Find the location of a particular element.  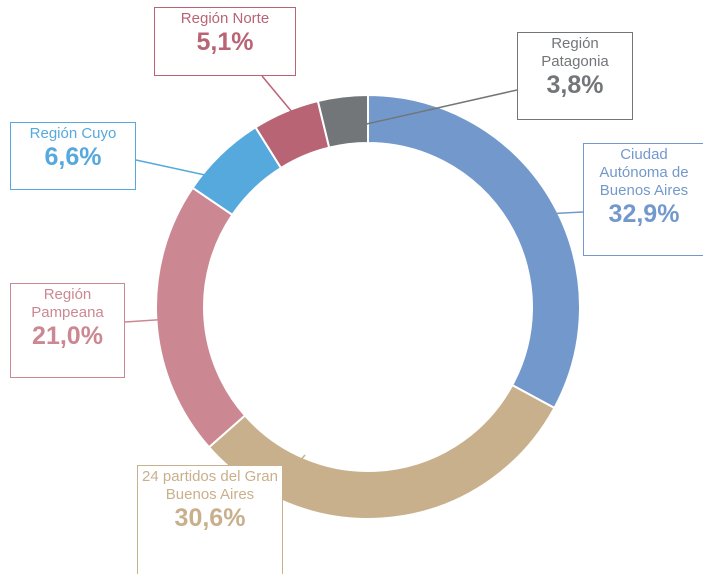

data-label: 24 partidos del Gran Buenos Aires 30,6% is located at coordinates (210, 519).